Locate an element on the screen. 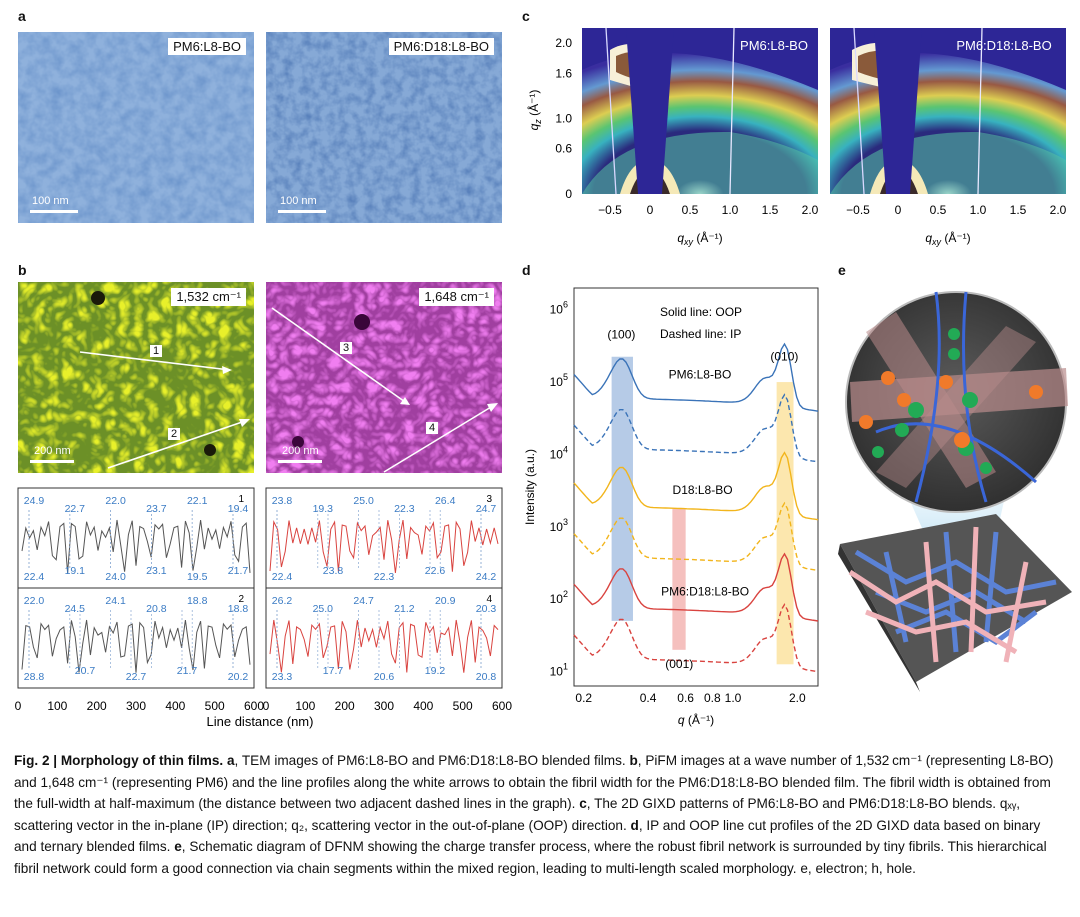  fibril-width-label: 22.0 is located at coordinates (34, 601).